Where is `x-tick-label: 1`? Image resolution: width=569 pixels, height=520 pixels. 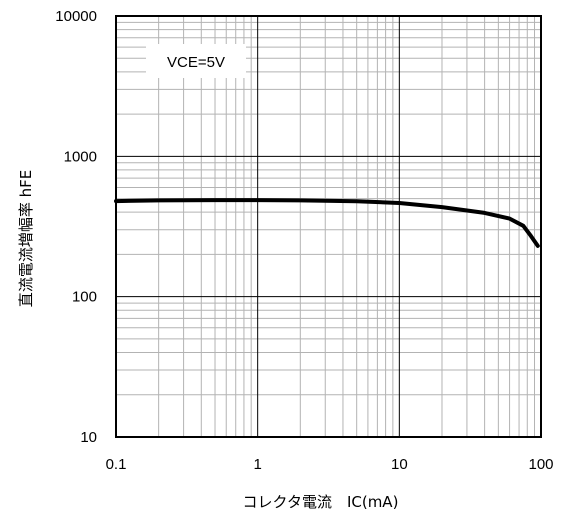 x-tick-label: 1 is located at coordinates (257, 464).